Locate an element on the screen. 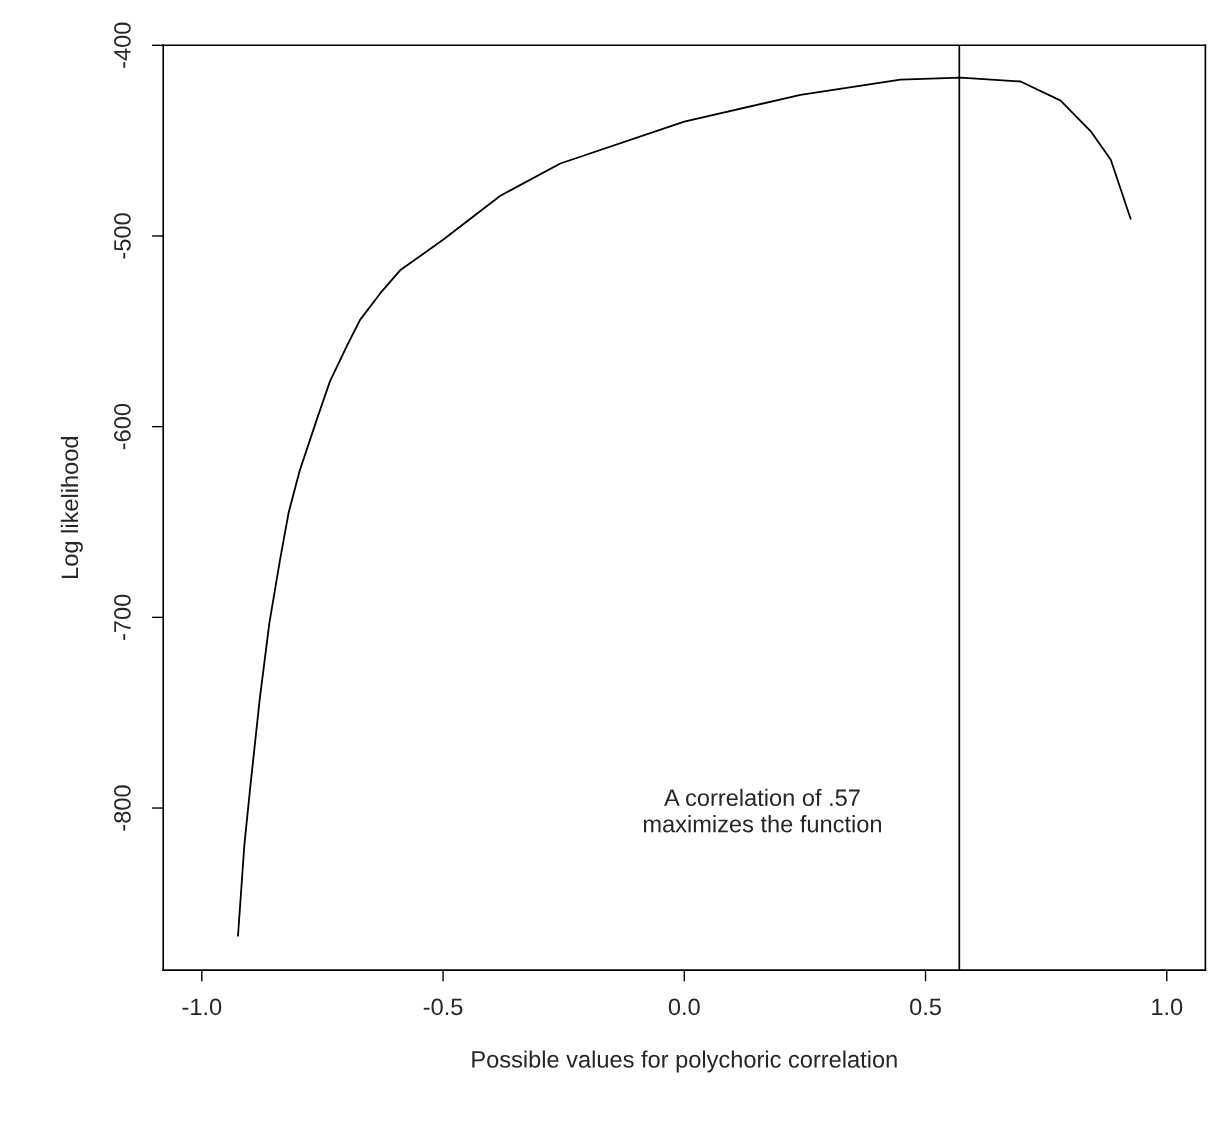  y-tick-label: -800 is located at coordinates (122, 808).